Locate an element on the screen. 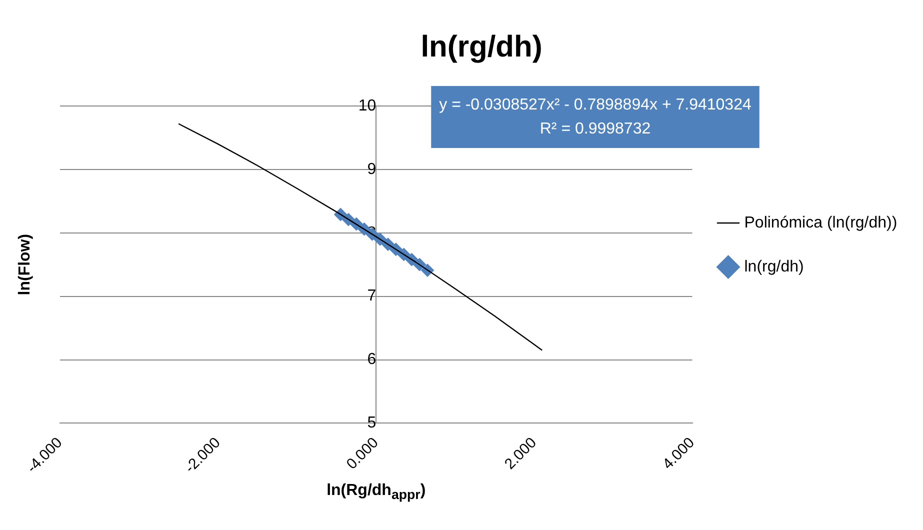  y-tick-label: 9 is located at coordinates (371, 169).